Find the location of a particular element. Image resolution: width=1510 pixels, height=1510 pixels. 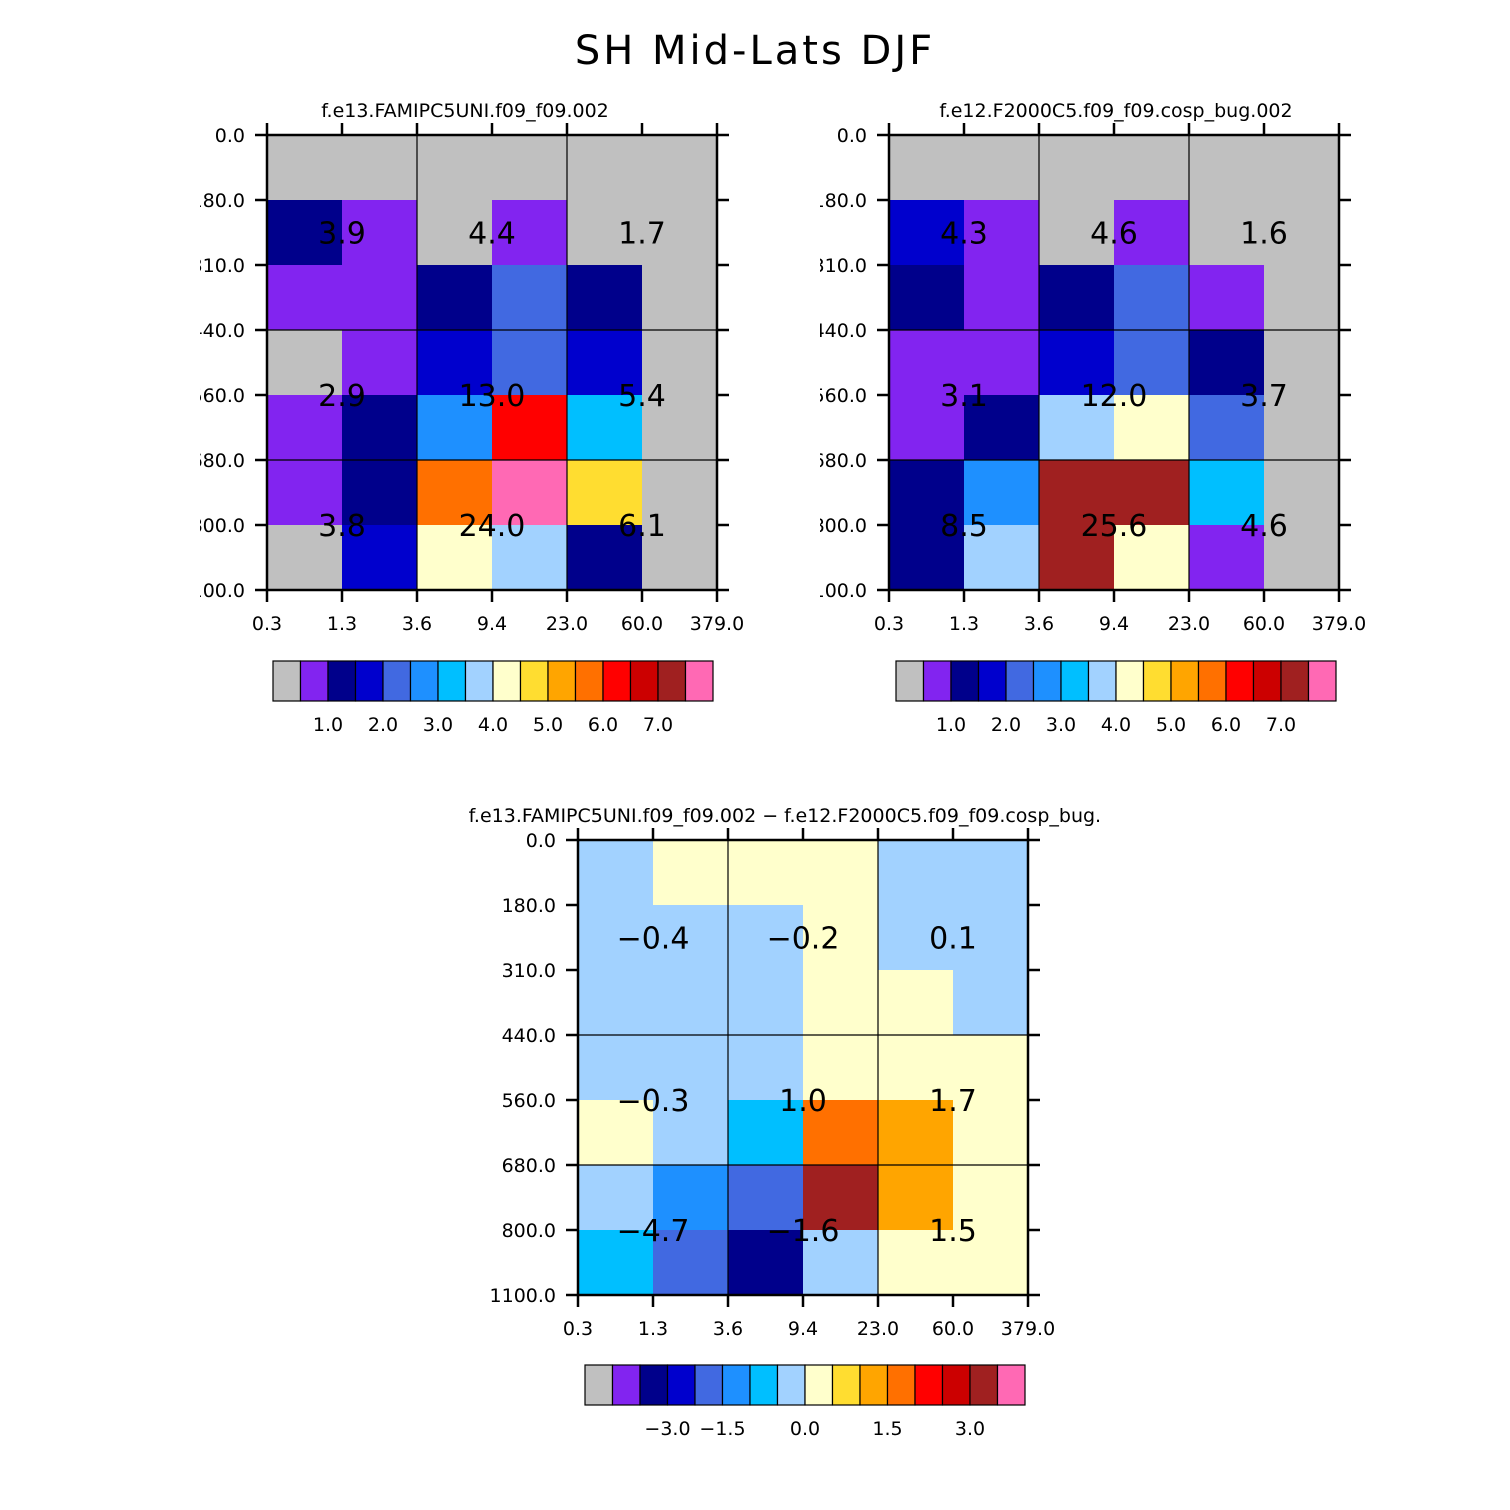

colorbar-label: 7.0 is located at coordinates (658, 725).